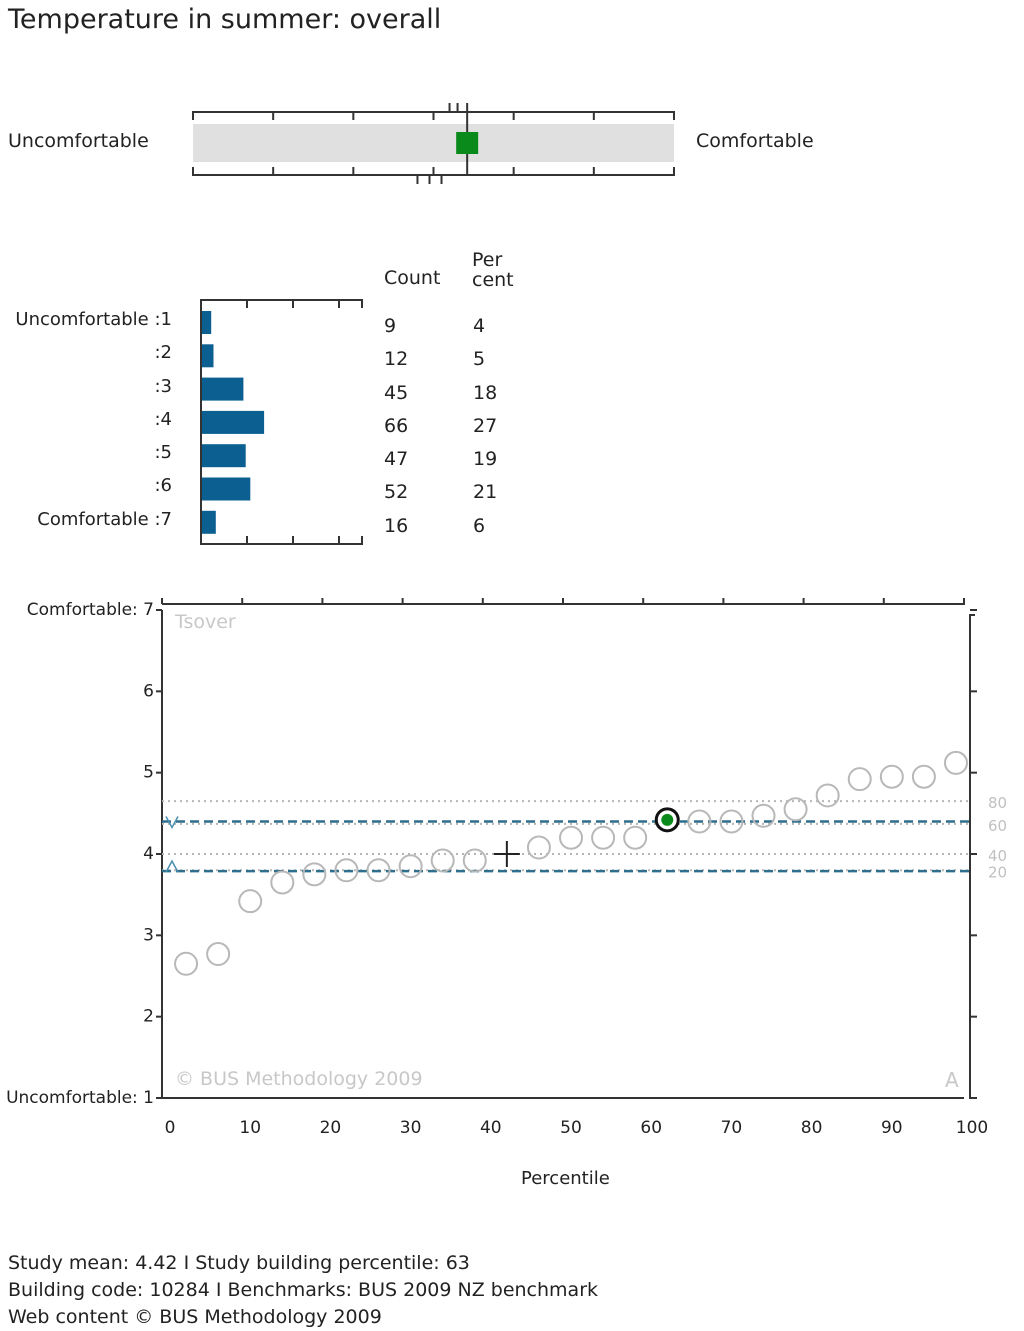 Image resolution: width=1024 pixels, height=1331 pixels. I want to click on footer-copyright: Web content © BUS Methodology 2009, so click(195, 1317).